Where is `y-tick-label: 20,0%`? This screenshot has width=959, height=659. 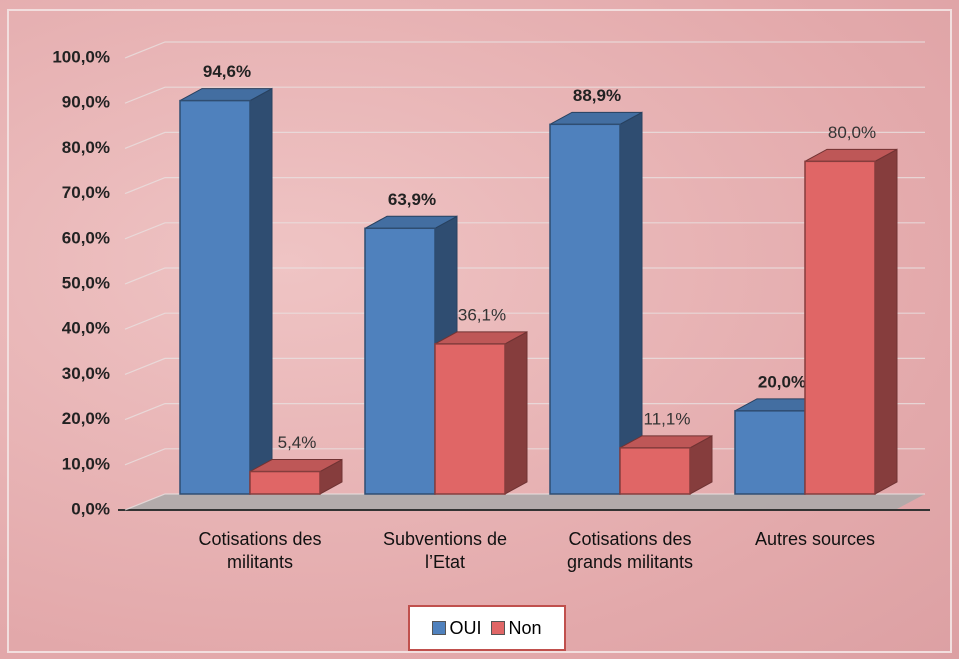 y-tick-label: 20,0% is located at coordinates (86, 418).